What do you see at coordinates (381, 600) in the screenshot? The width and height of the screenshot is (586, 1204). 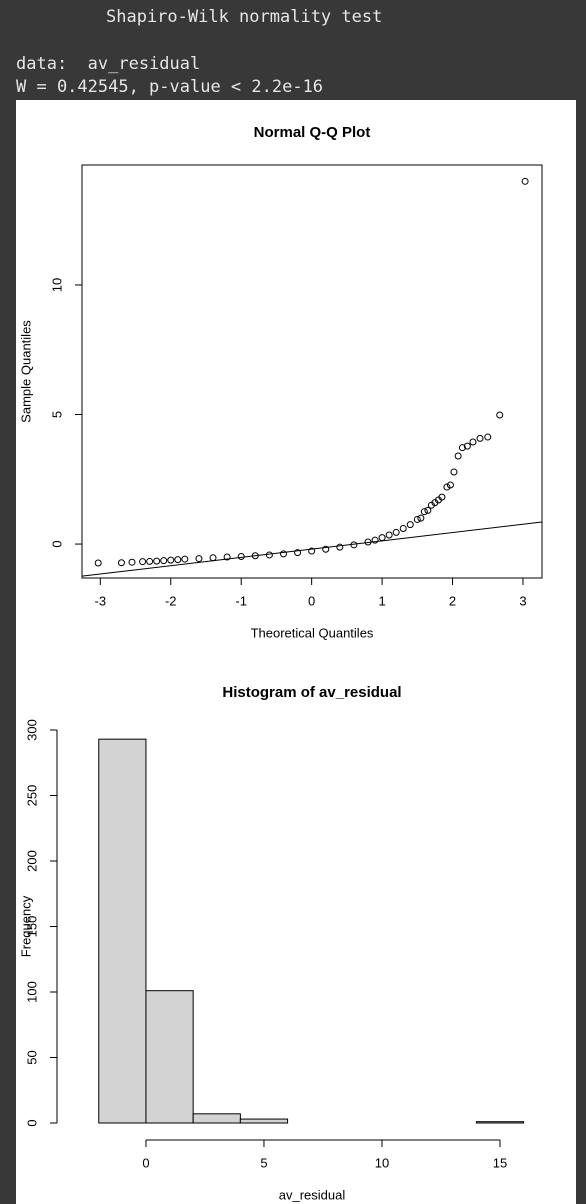 I see `x-tick-label: 1` at bounding box center [381, 600].